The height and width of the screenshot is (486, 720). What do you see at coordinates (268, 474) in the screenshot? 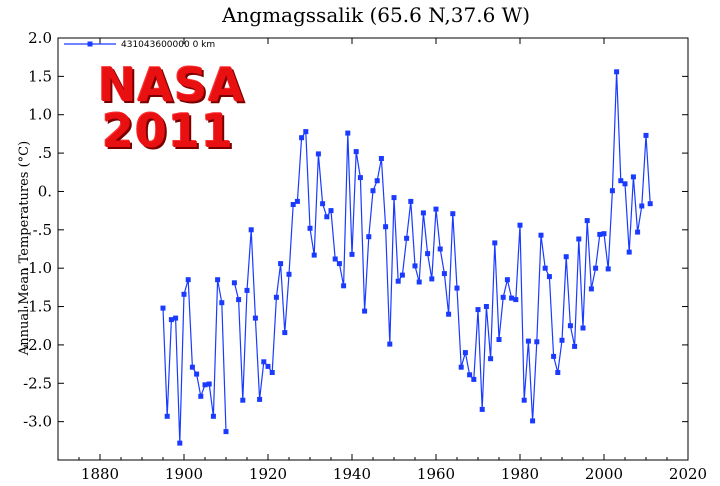
I see `x-tick-label: 1920` at bounding box center [268, 474].